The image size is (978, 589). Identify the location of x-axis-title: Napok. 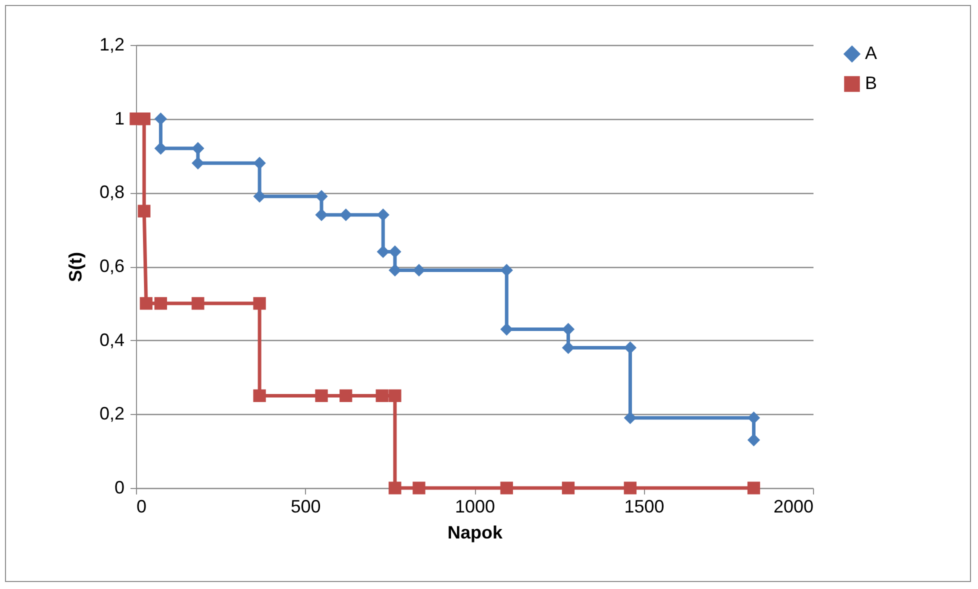
(475, 532).